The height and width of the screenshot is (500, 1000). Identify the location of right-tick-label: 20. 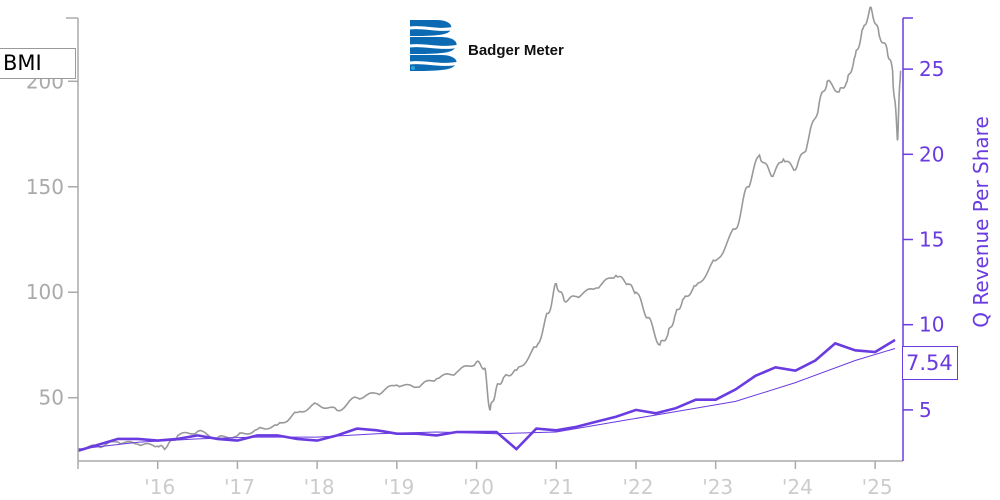
(931, 154).